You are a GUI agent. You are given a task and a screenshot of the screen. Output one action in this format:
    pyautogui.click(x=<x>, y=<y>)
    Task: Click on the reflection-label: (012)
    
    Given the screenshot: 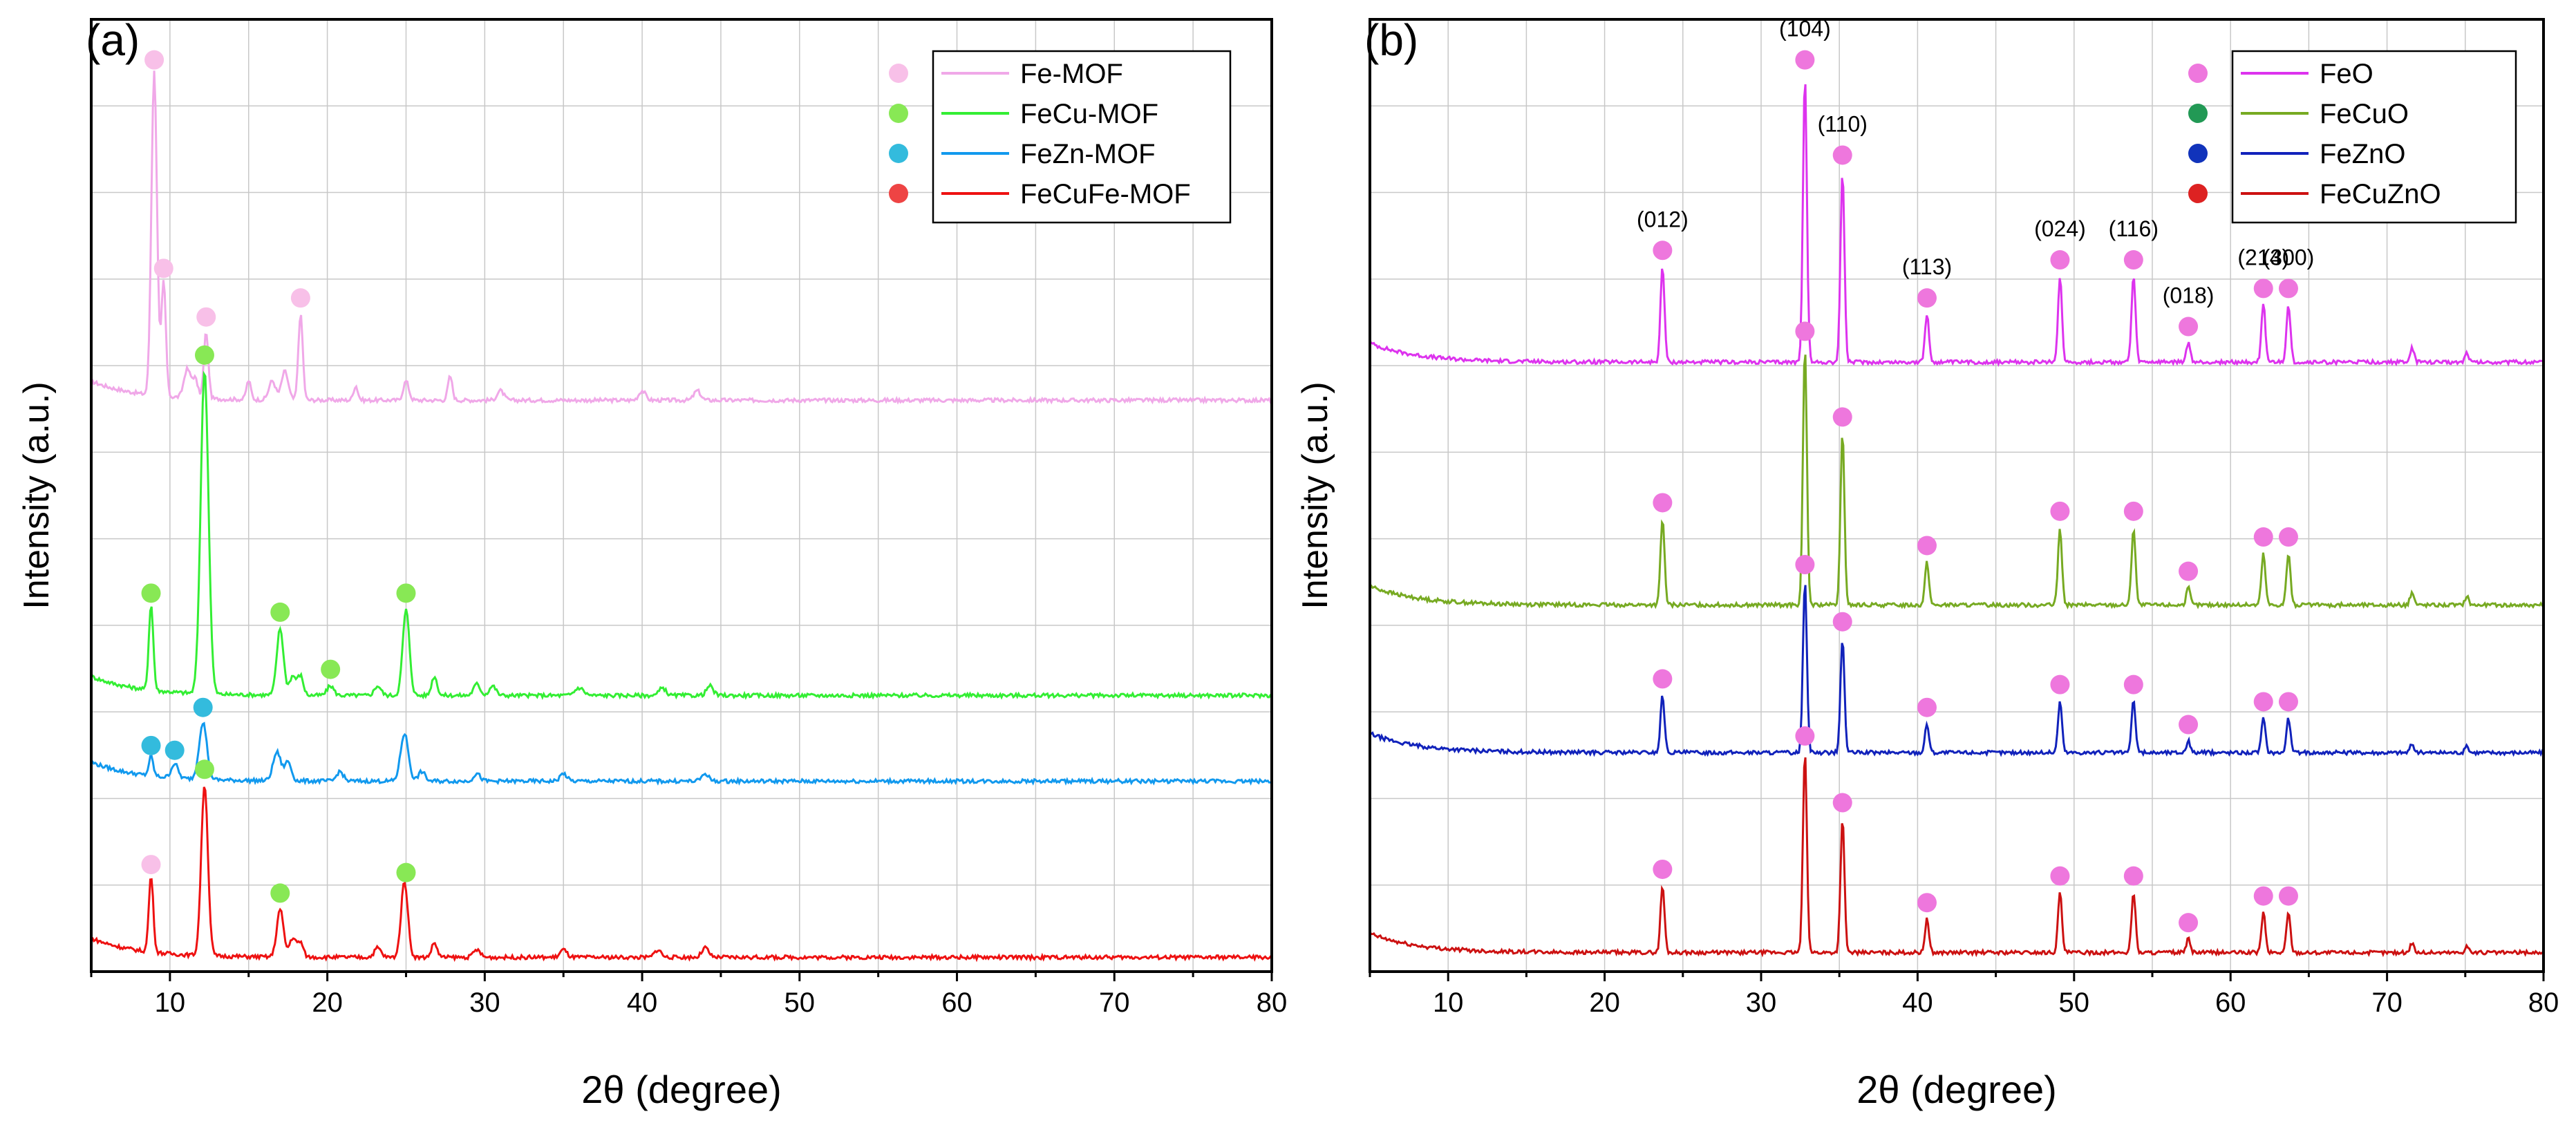 What is the action you would take?
    pyautogui.click(x=1663, y=219)
    